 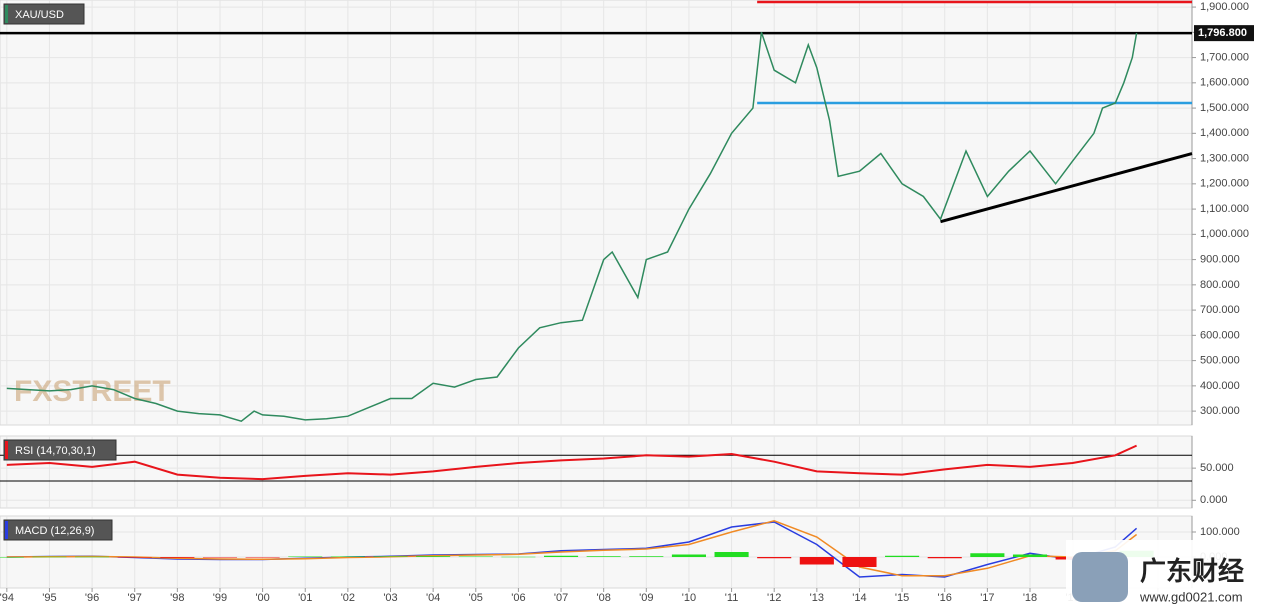 I want to click on y-tick-label: 1,400.000, so click(x=1224, y=133).